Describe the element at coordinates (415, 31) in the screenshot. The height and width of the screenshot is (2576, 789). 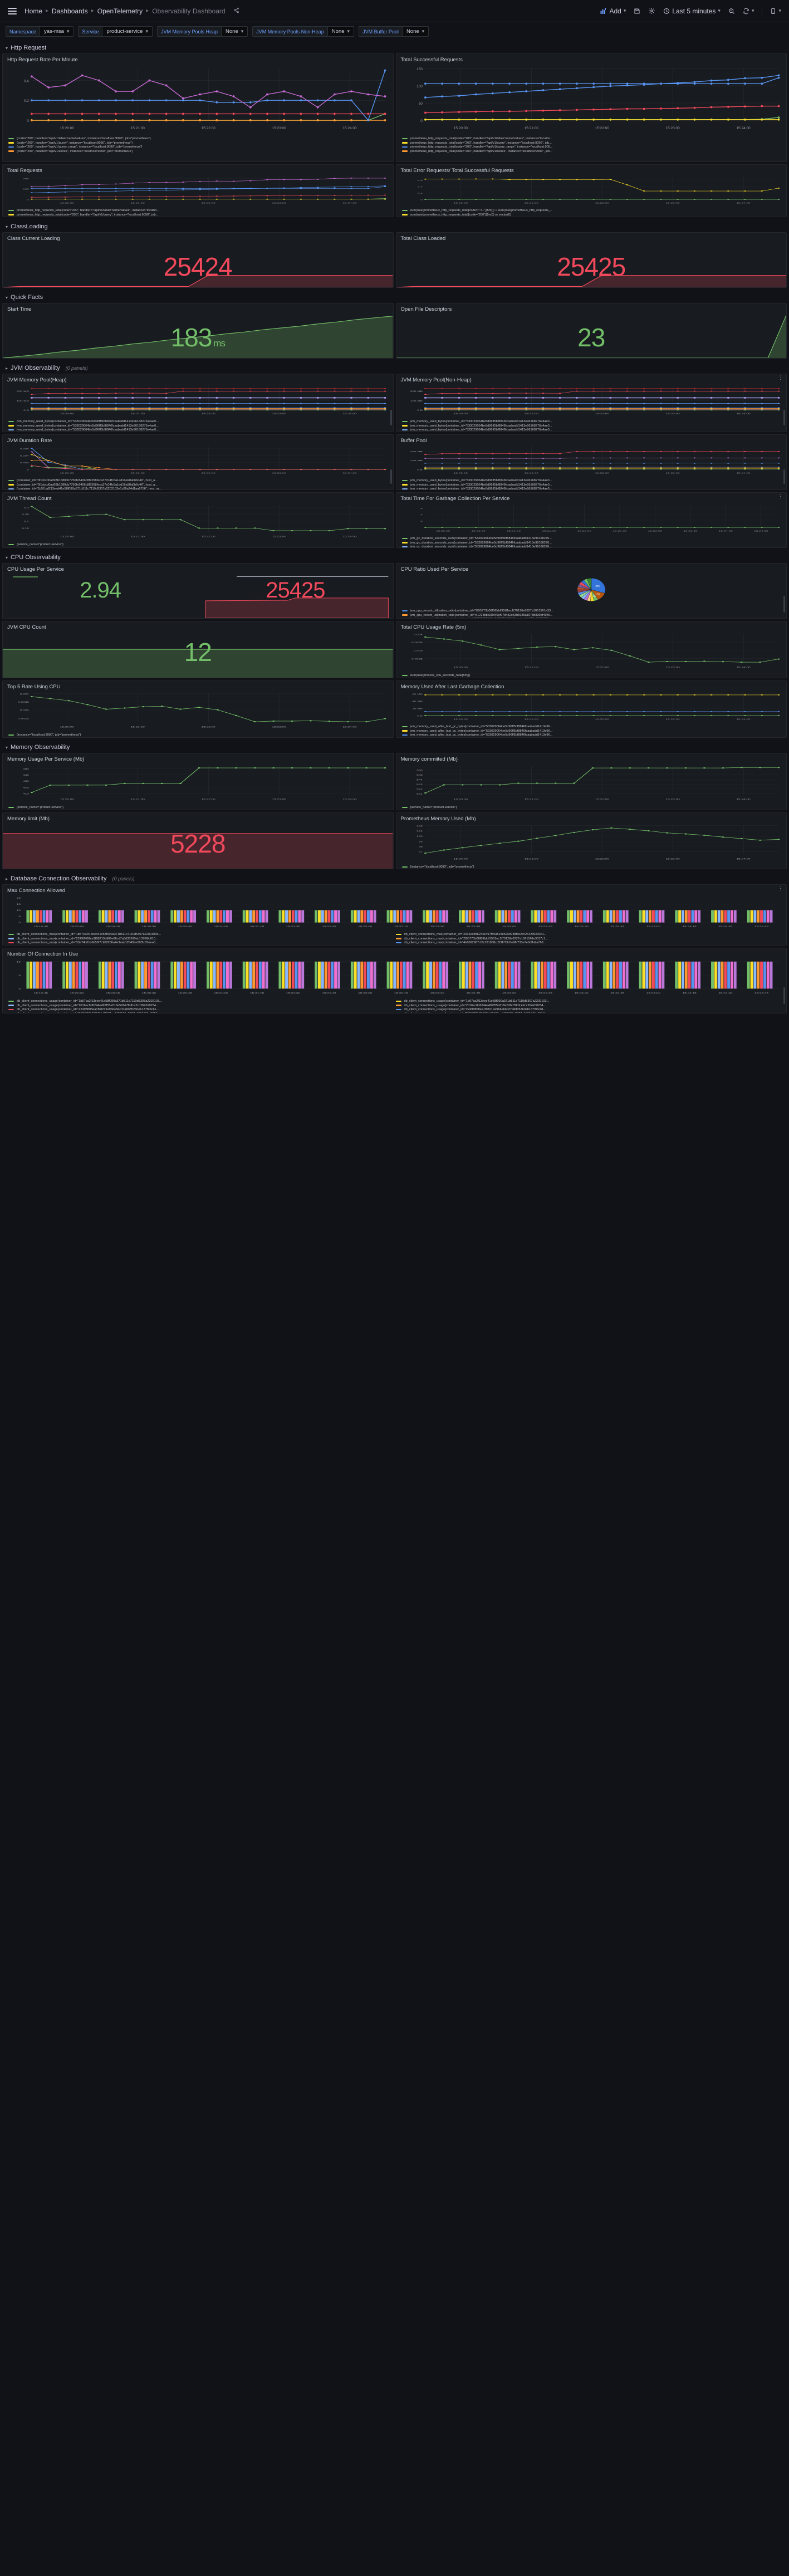
I see `variable-select-buffer: None ▾` at that location.